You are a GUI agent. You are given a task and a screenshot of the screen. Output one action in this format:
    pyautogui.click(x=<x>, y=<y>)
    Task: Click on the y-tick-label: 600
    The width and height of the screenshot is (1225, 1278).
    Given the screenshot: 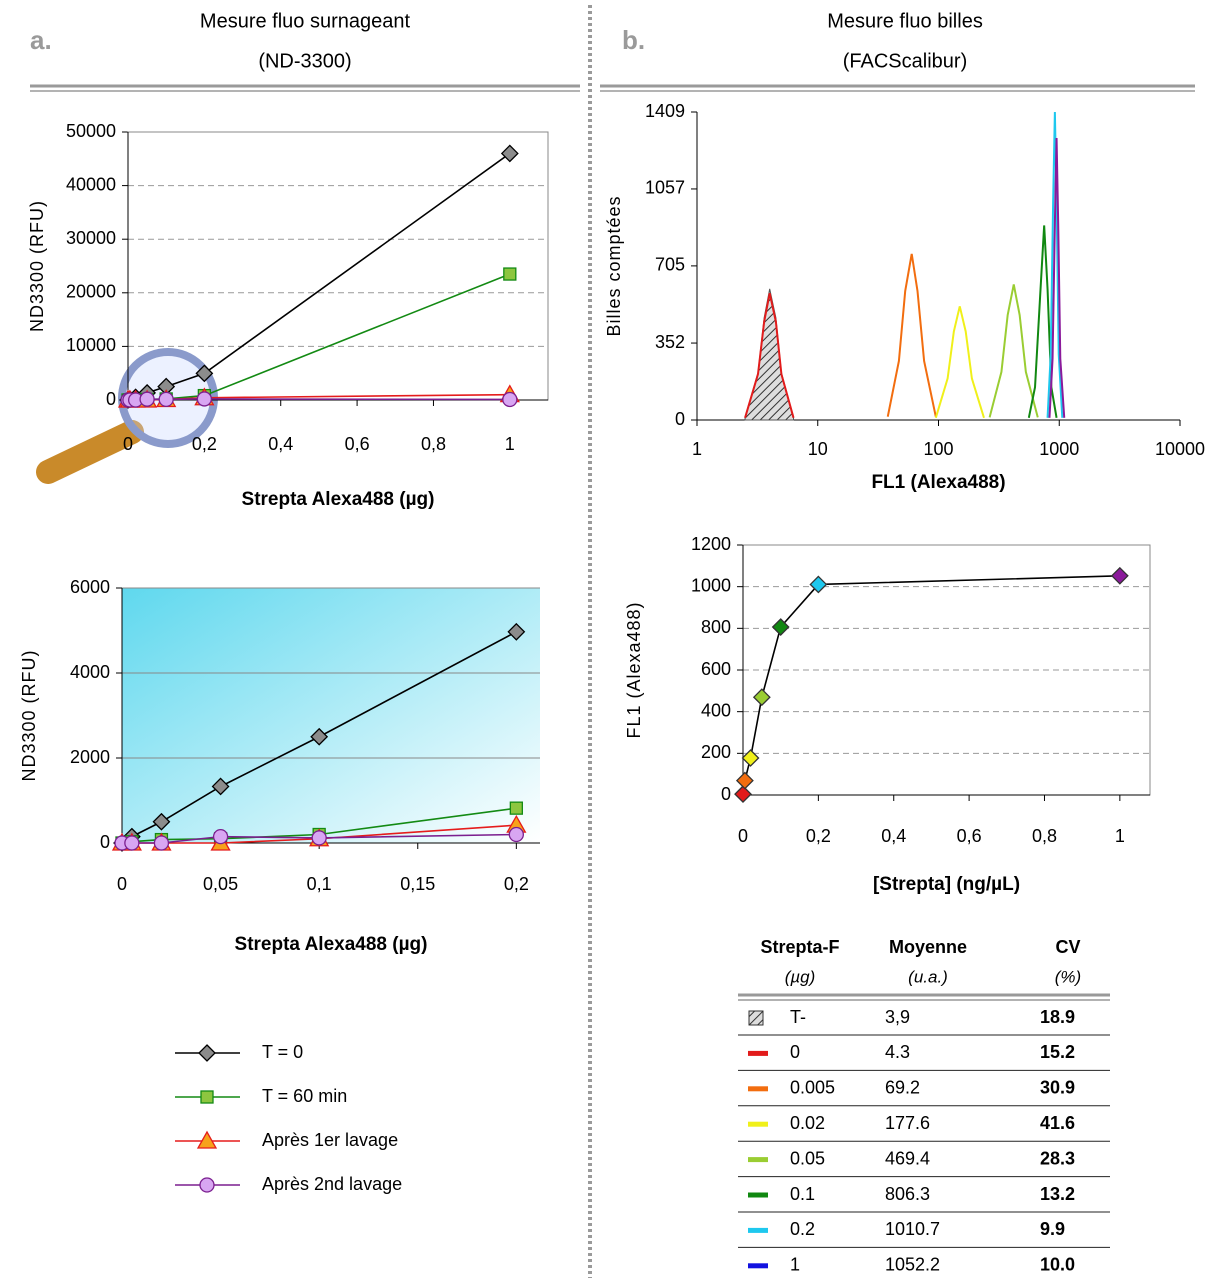 What is the action you would take?
    pyautogui.click(x=716, y=669)
    